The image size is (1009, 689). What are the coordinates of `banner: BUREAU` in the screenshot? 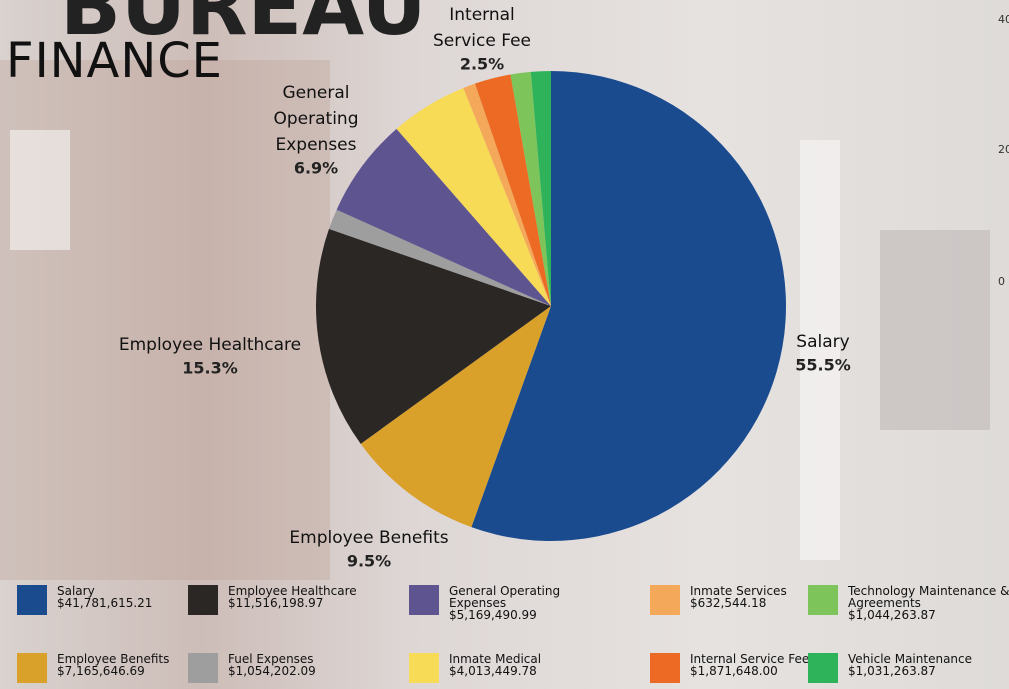 It's located at (243, 26).